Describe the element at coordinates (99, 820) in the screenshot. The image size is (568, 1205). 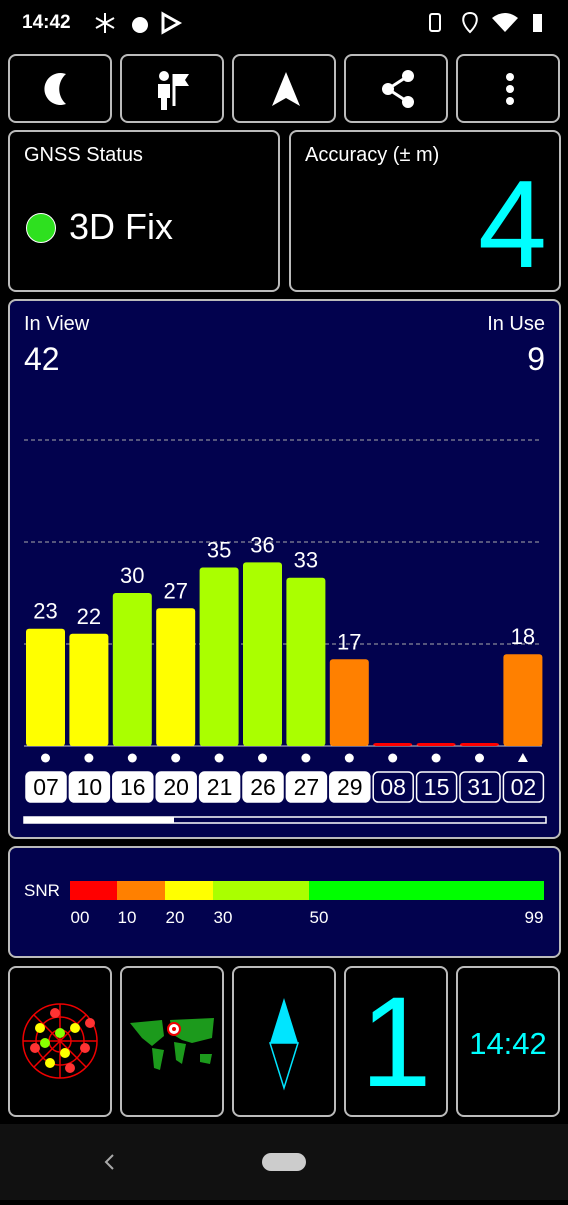
I see `scroll-thumb` at that location.